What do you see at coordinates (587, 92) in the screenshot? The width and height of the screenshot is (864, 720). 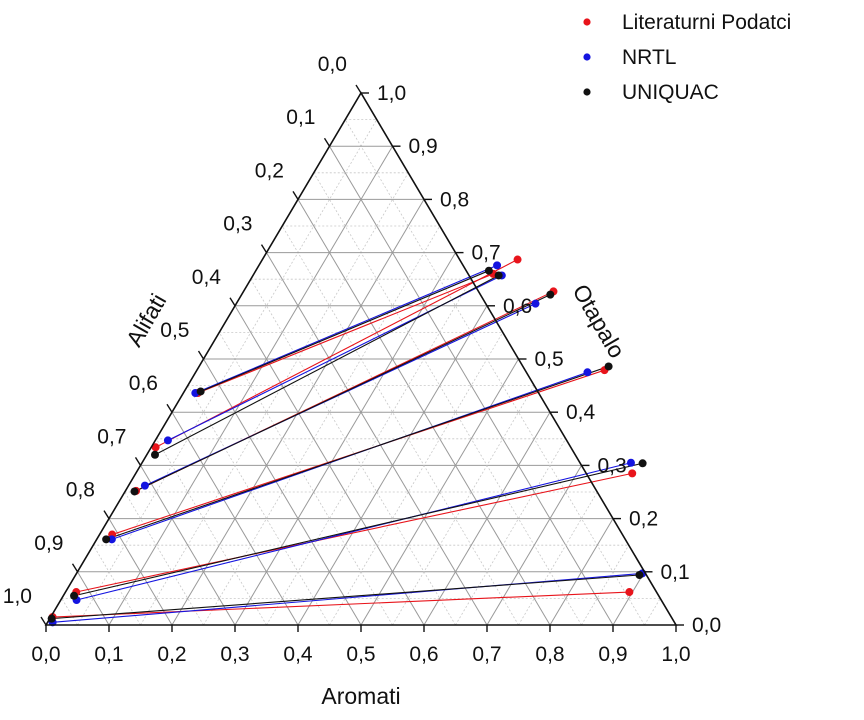 I see `legend-marker-uniquac` at bounding box center [587, 92].